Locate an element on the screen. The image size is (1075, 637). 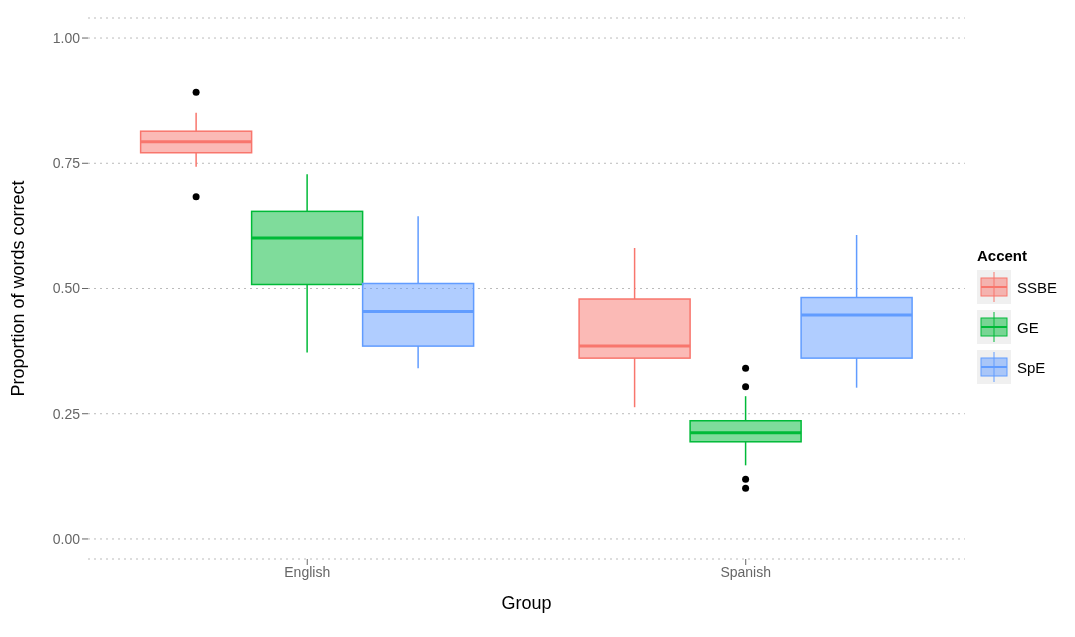
x-tick-label: Spanish is located at coordinates (746, 571).